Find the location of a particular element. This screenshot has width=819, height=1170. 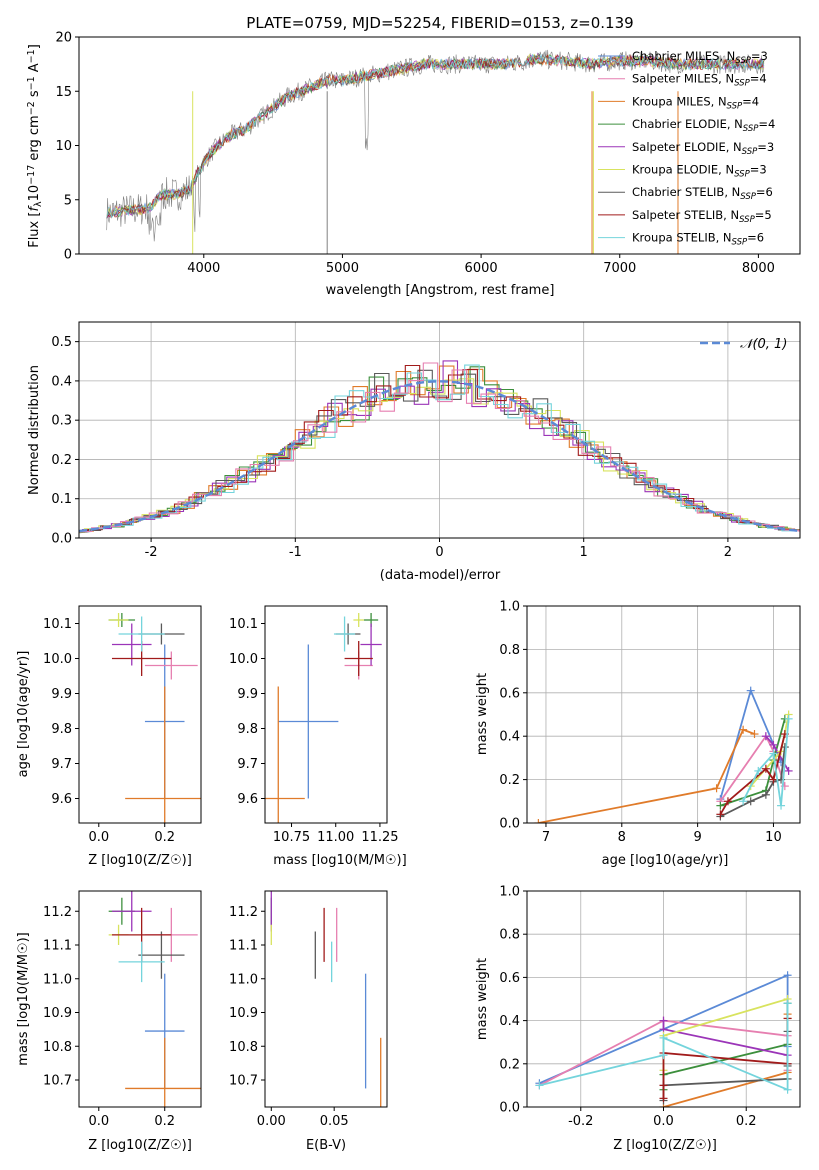

z-age-axes is located at coordinates (120, 725).